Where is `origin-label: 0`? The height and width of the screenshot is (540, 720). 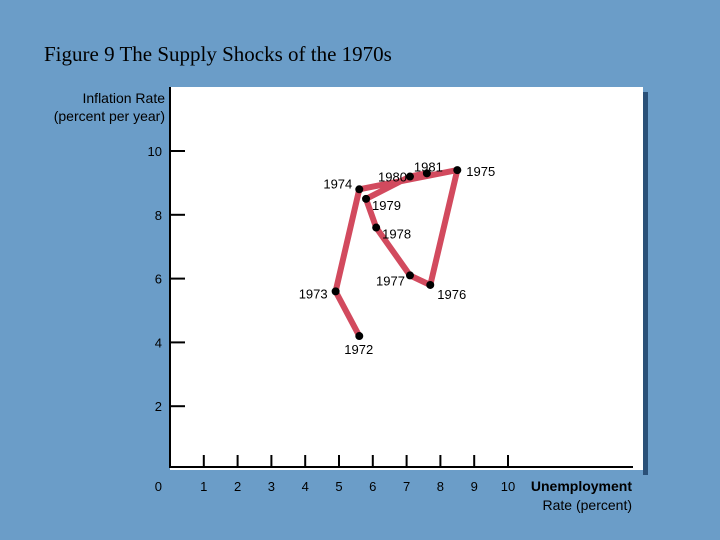
origin-label: 0 is located at coordinates (158, 486).